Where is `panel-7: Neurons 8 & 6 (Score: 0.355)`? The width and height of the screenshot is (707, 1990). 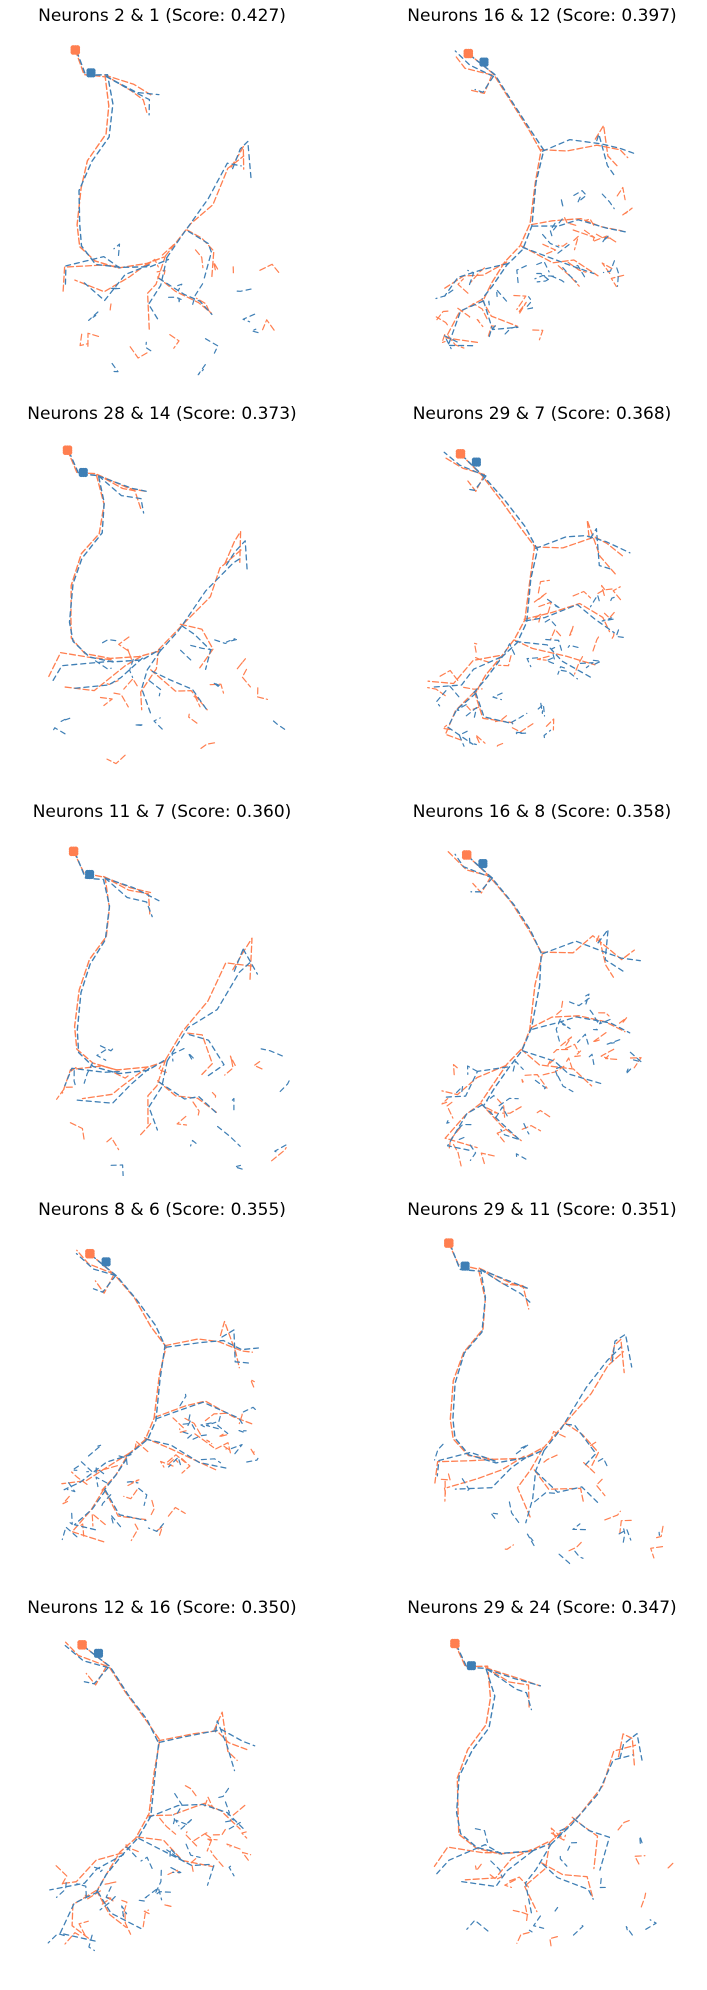
panel-7: Neurons 8 & 6 (Score: 0.355) is located at coordinates (162, 1384).